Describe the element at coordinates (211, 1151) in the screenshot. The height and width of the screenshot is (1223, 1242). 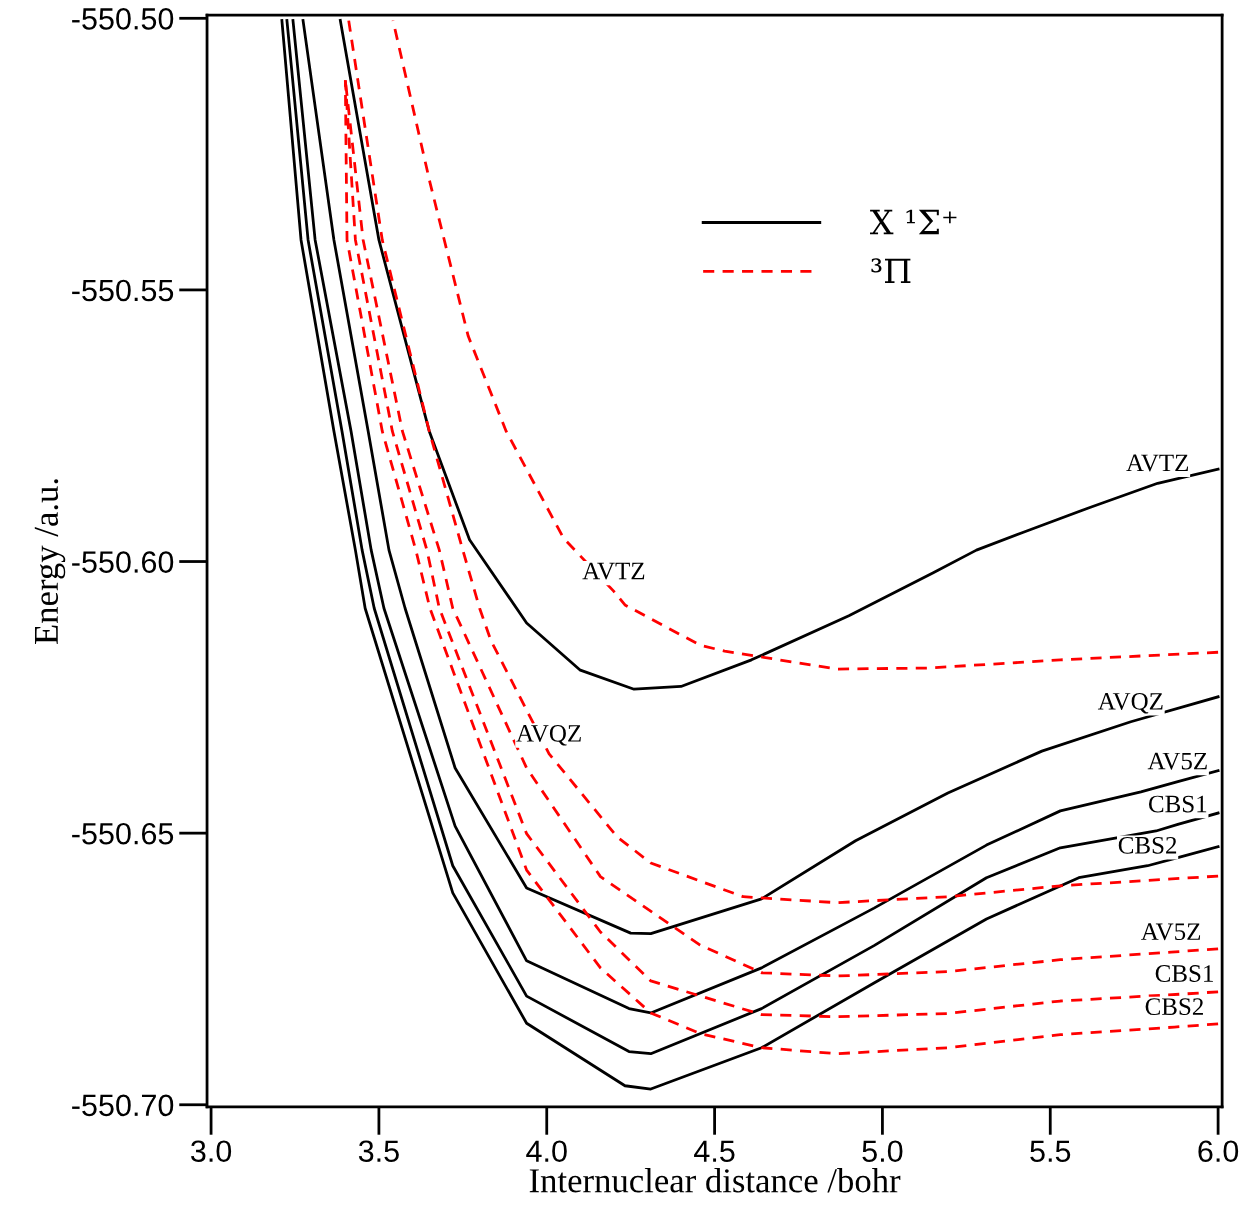
I see `x-tick-label: 3.0` at that location.